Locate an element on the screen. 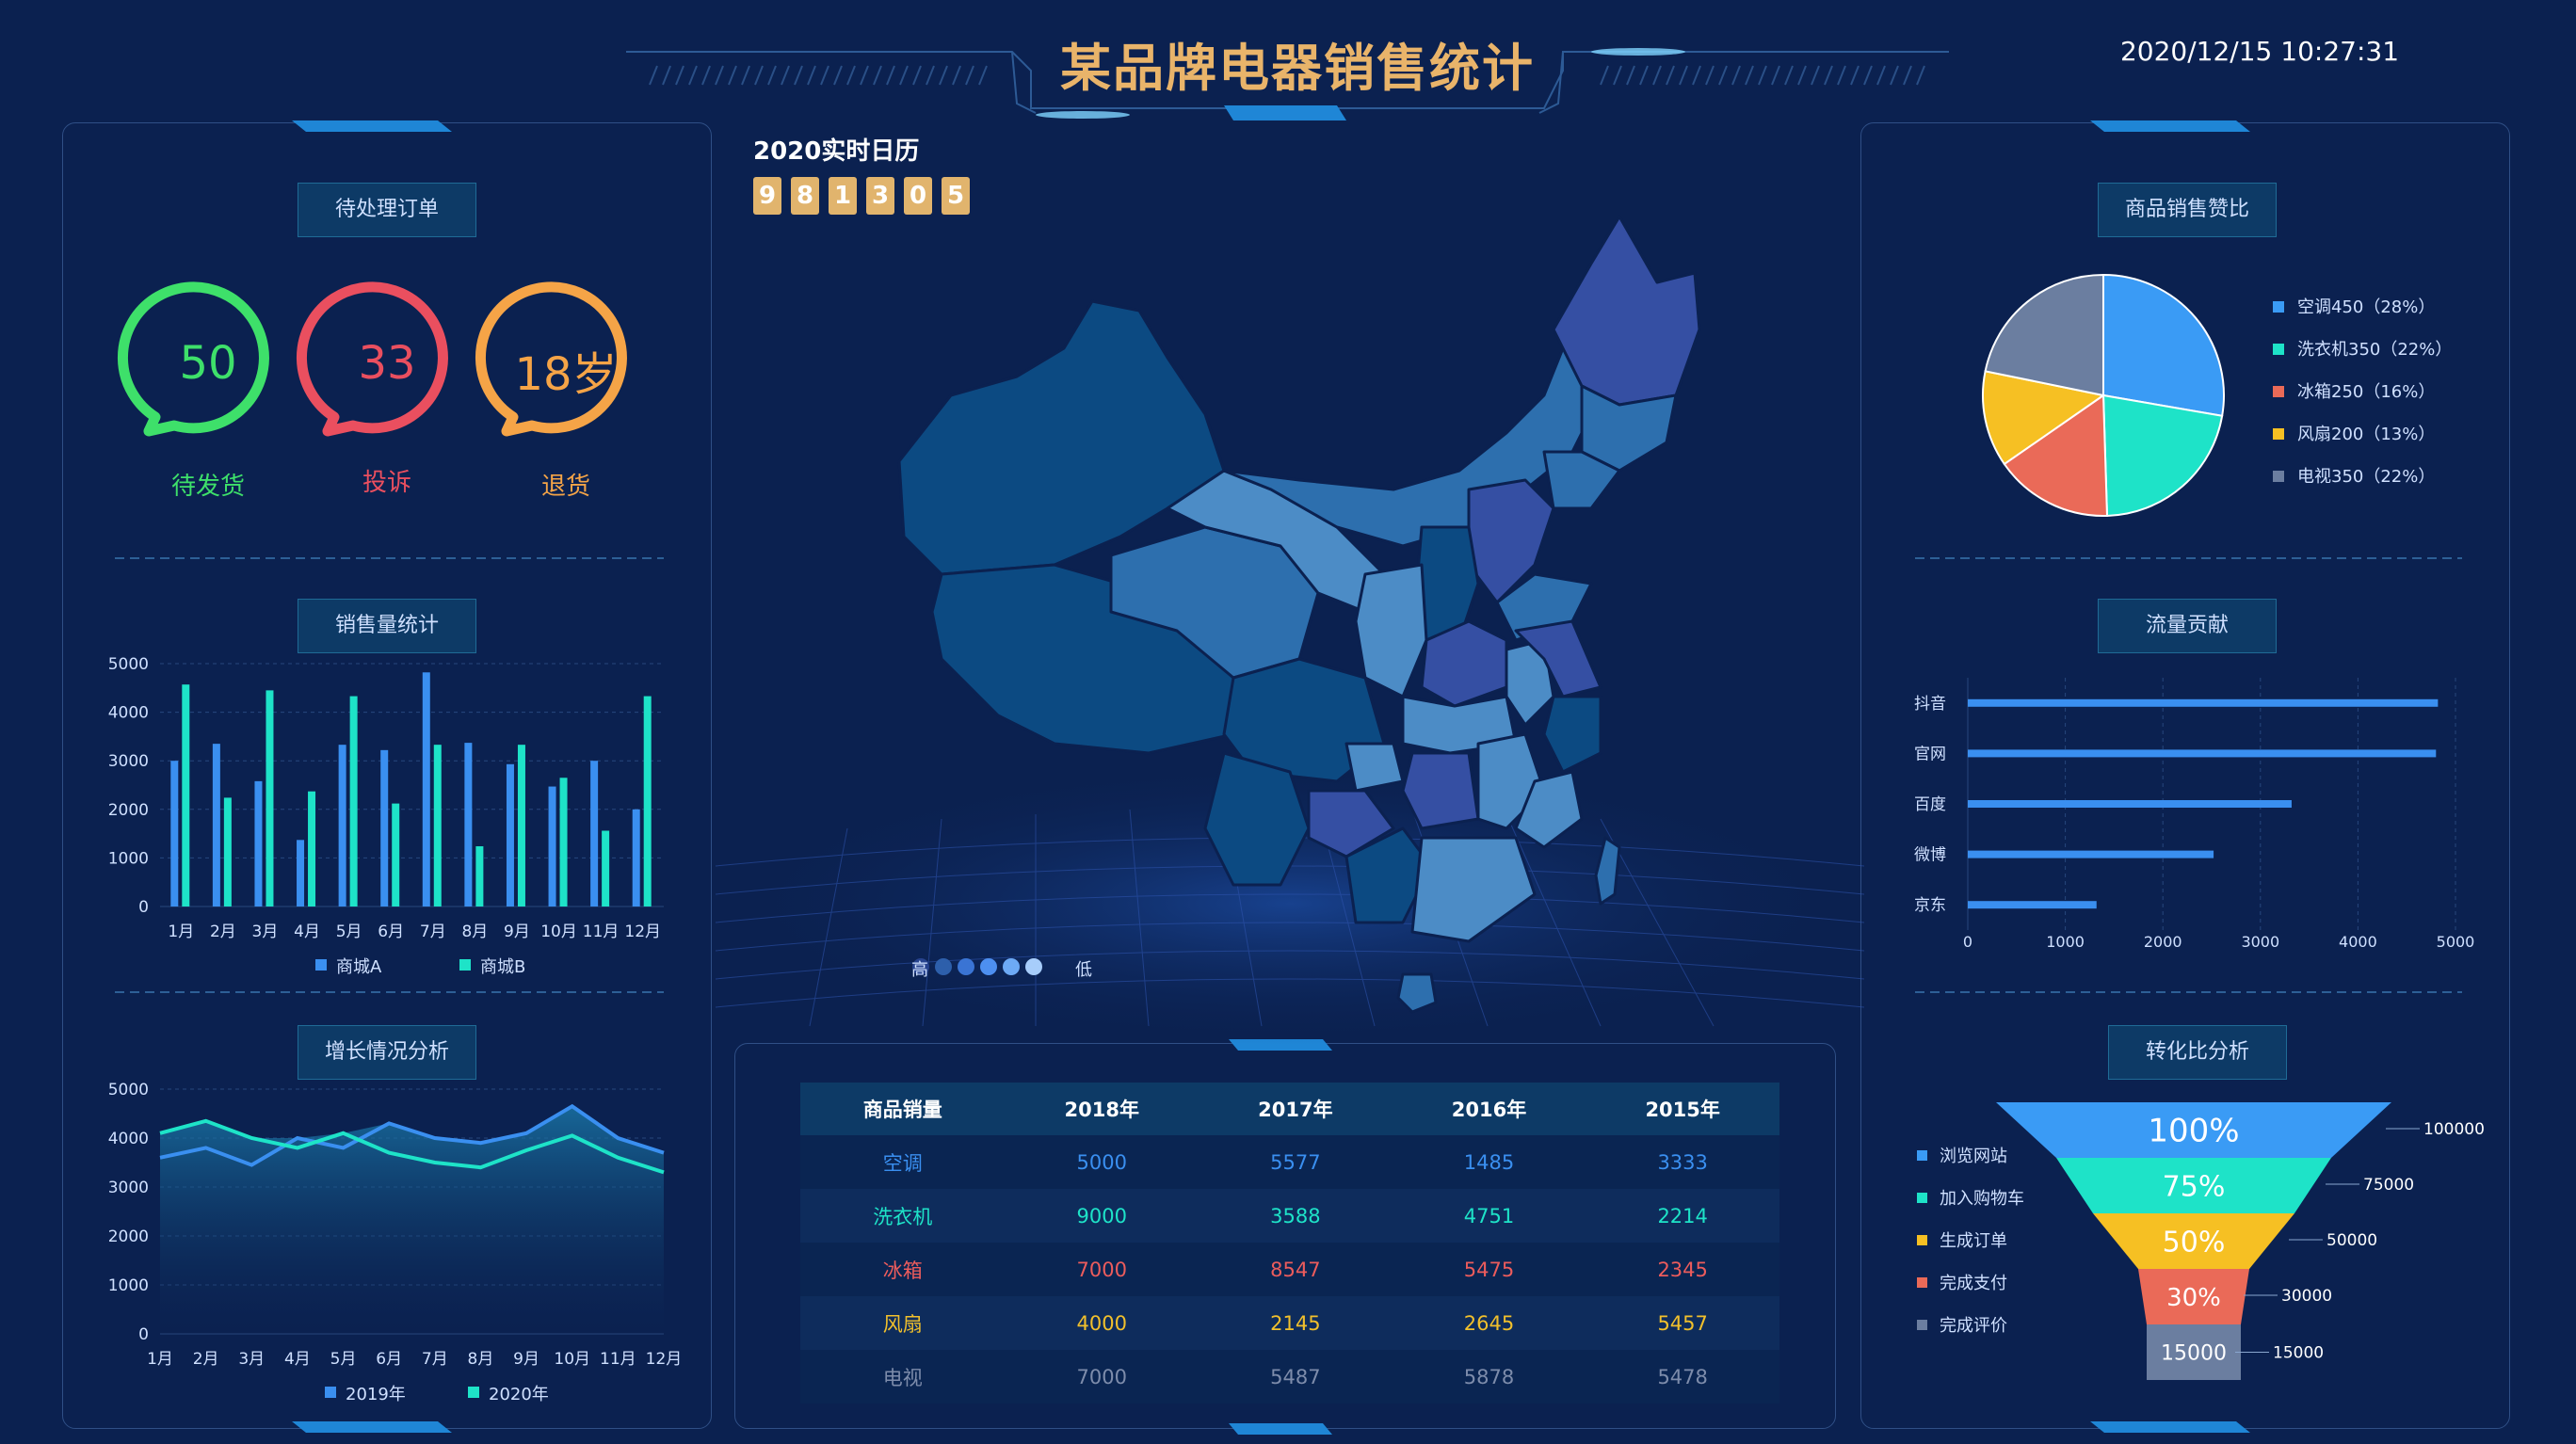  table-row: 空调 5000 5577 1485 3333 is located at coordinates (1289, 1162).